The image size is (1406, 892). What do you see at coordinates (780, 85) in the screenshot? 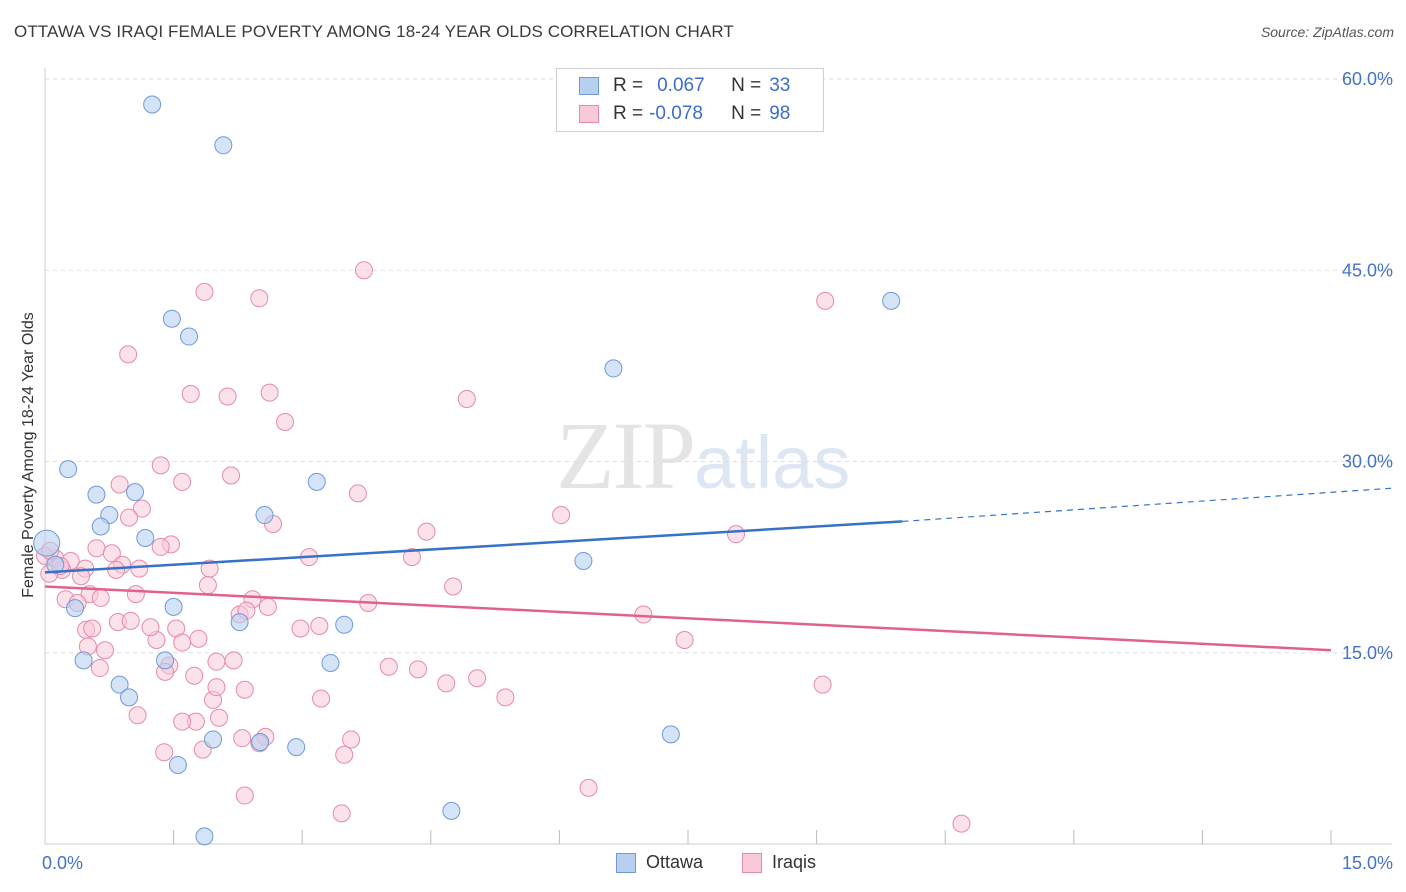
I see `legend-n-value: 33` at bounding box center [780, 85].